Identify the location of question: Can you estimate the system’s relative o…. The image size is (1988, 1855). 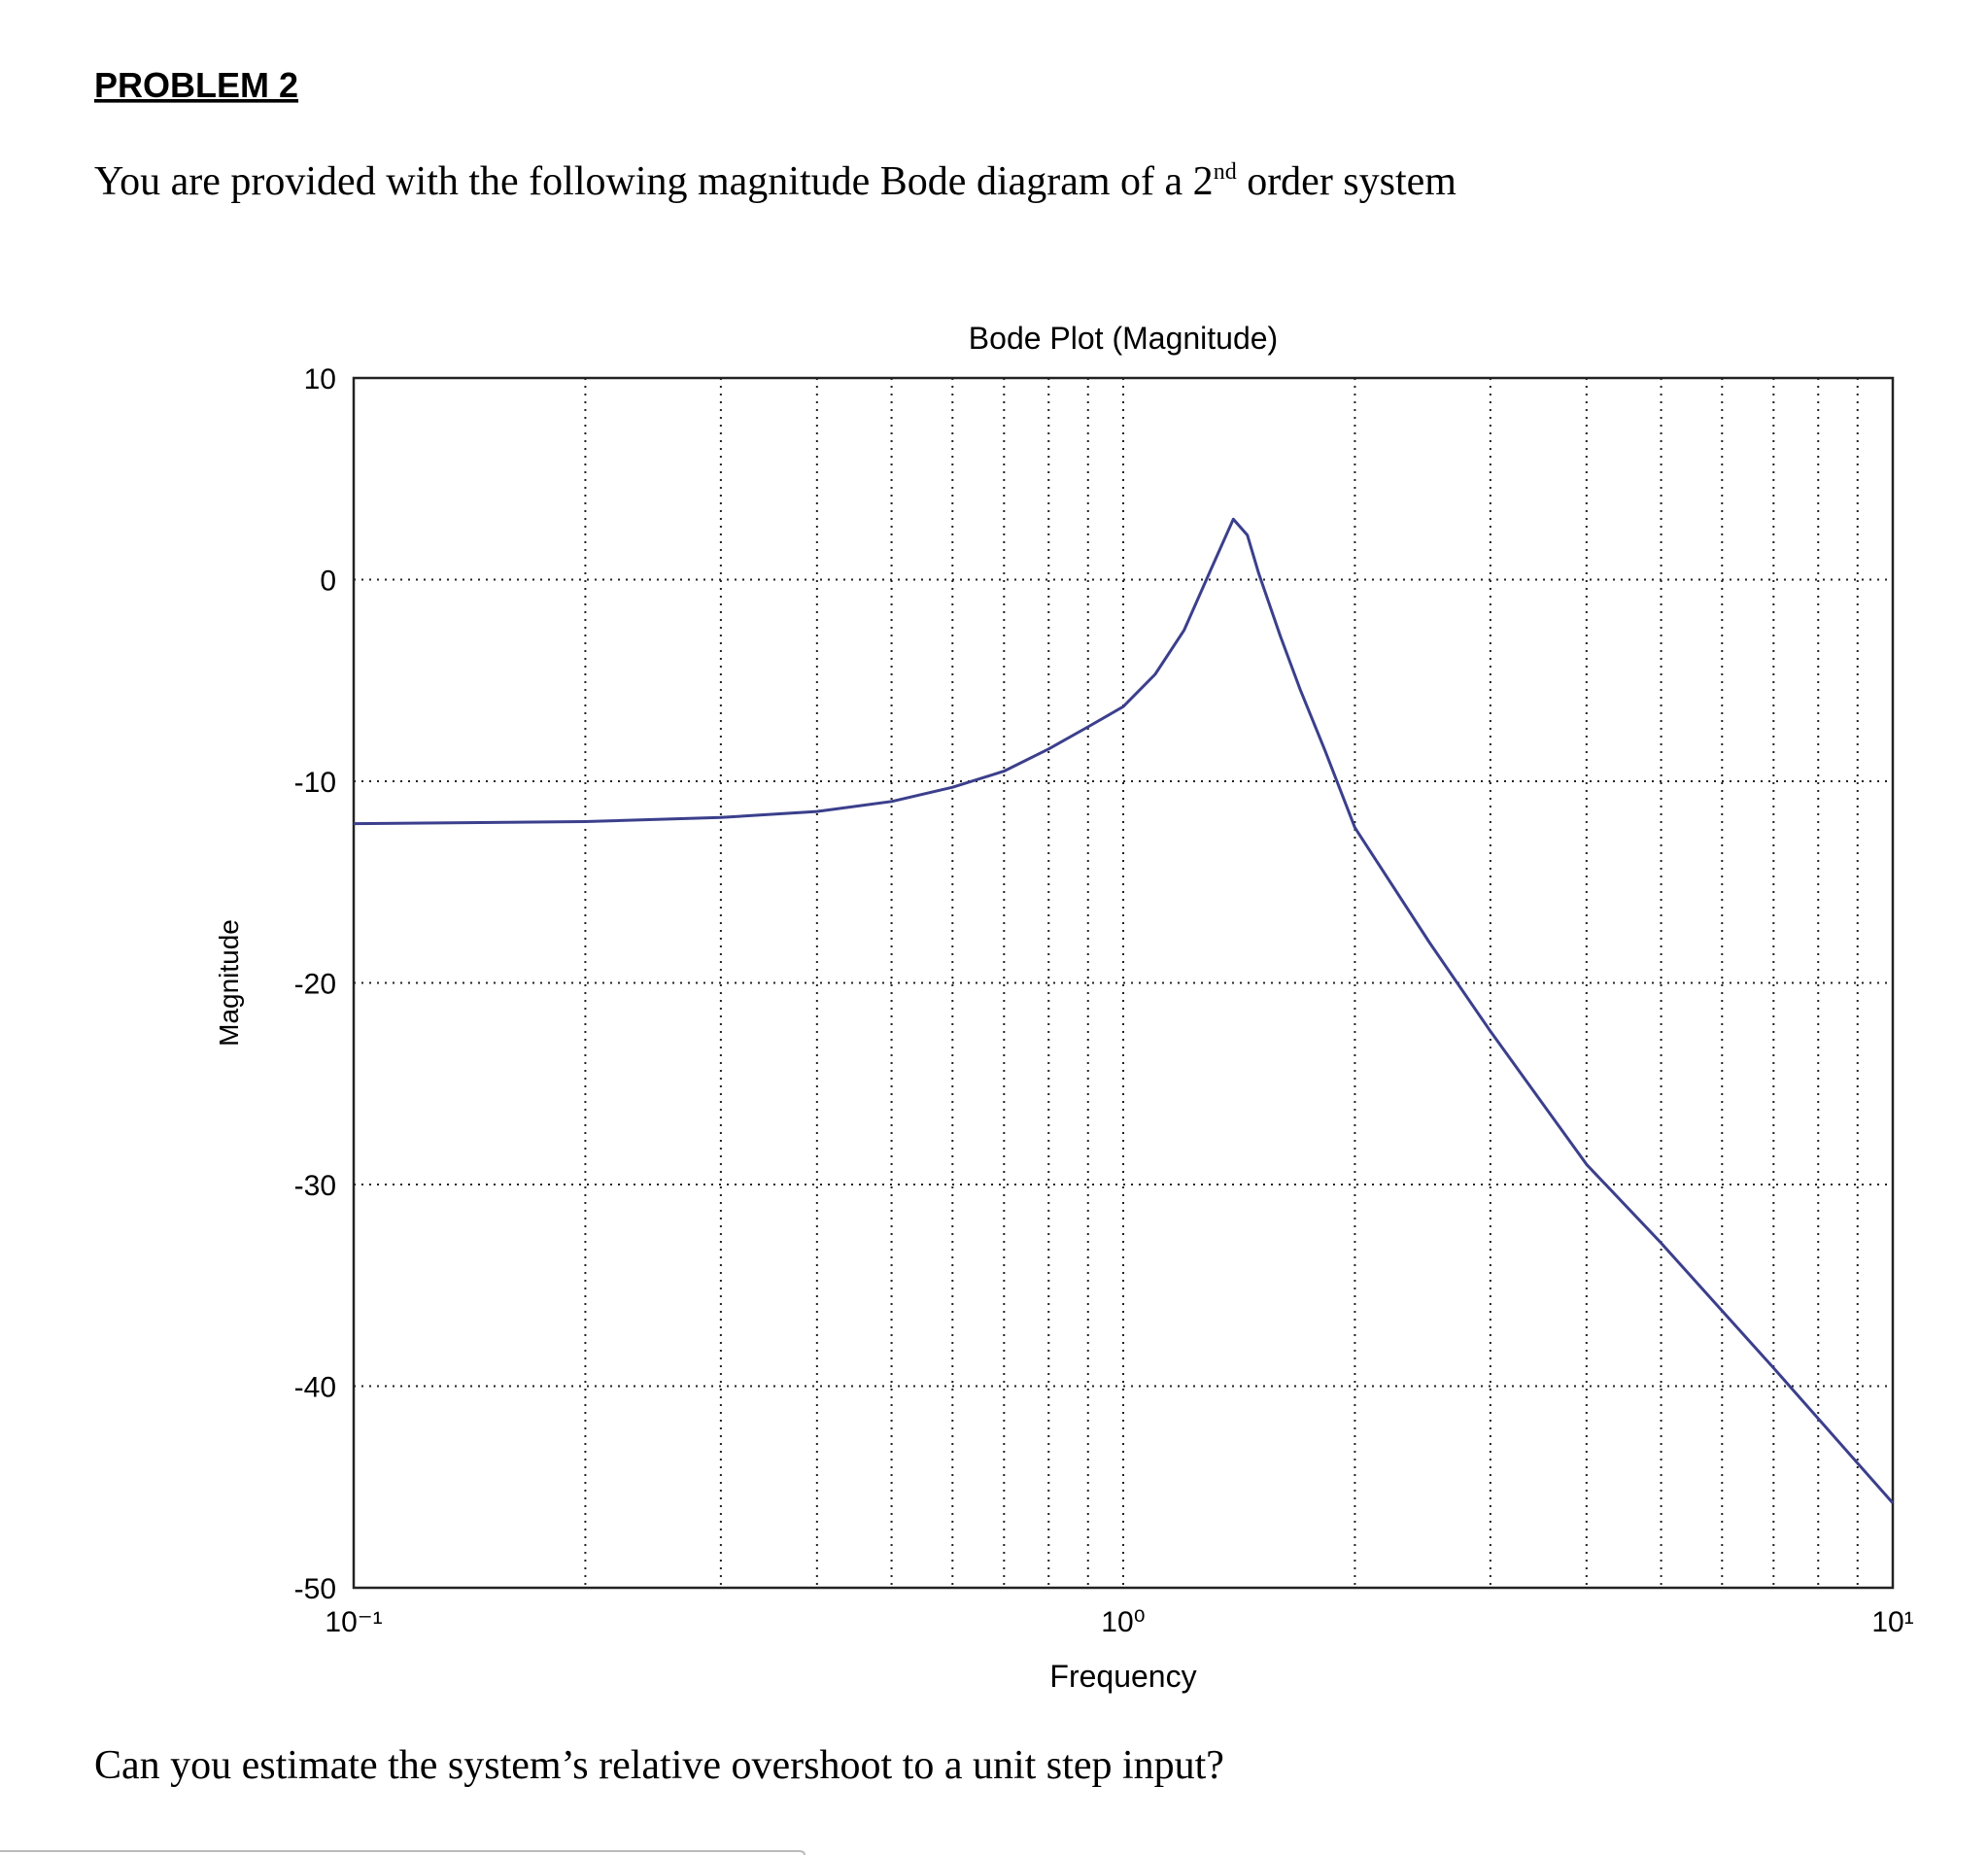
(659, 1765).